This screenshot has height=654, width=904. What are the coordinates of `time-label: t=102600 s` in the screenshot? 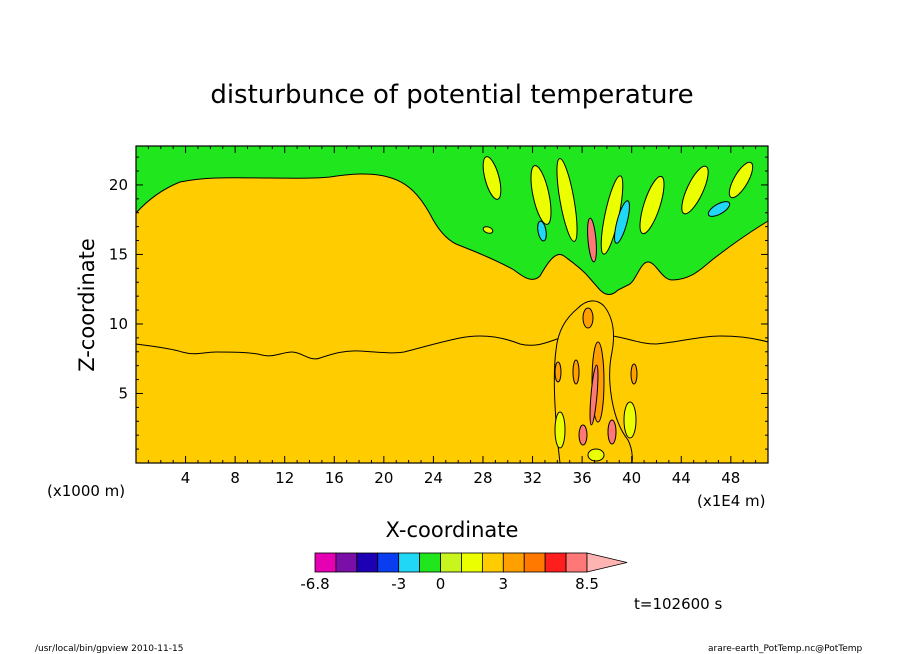 It's located at (678, 604).